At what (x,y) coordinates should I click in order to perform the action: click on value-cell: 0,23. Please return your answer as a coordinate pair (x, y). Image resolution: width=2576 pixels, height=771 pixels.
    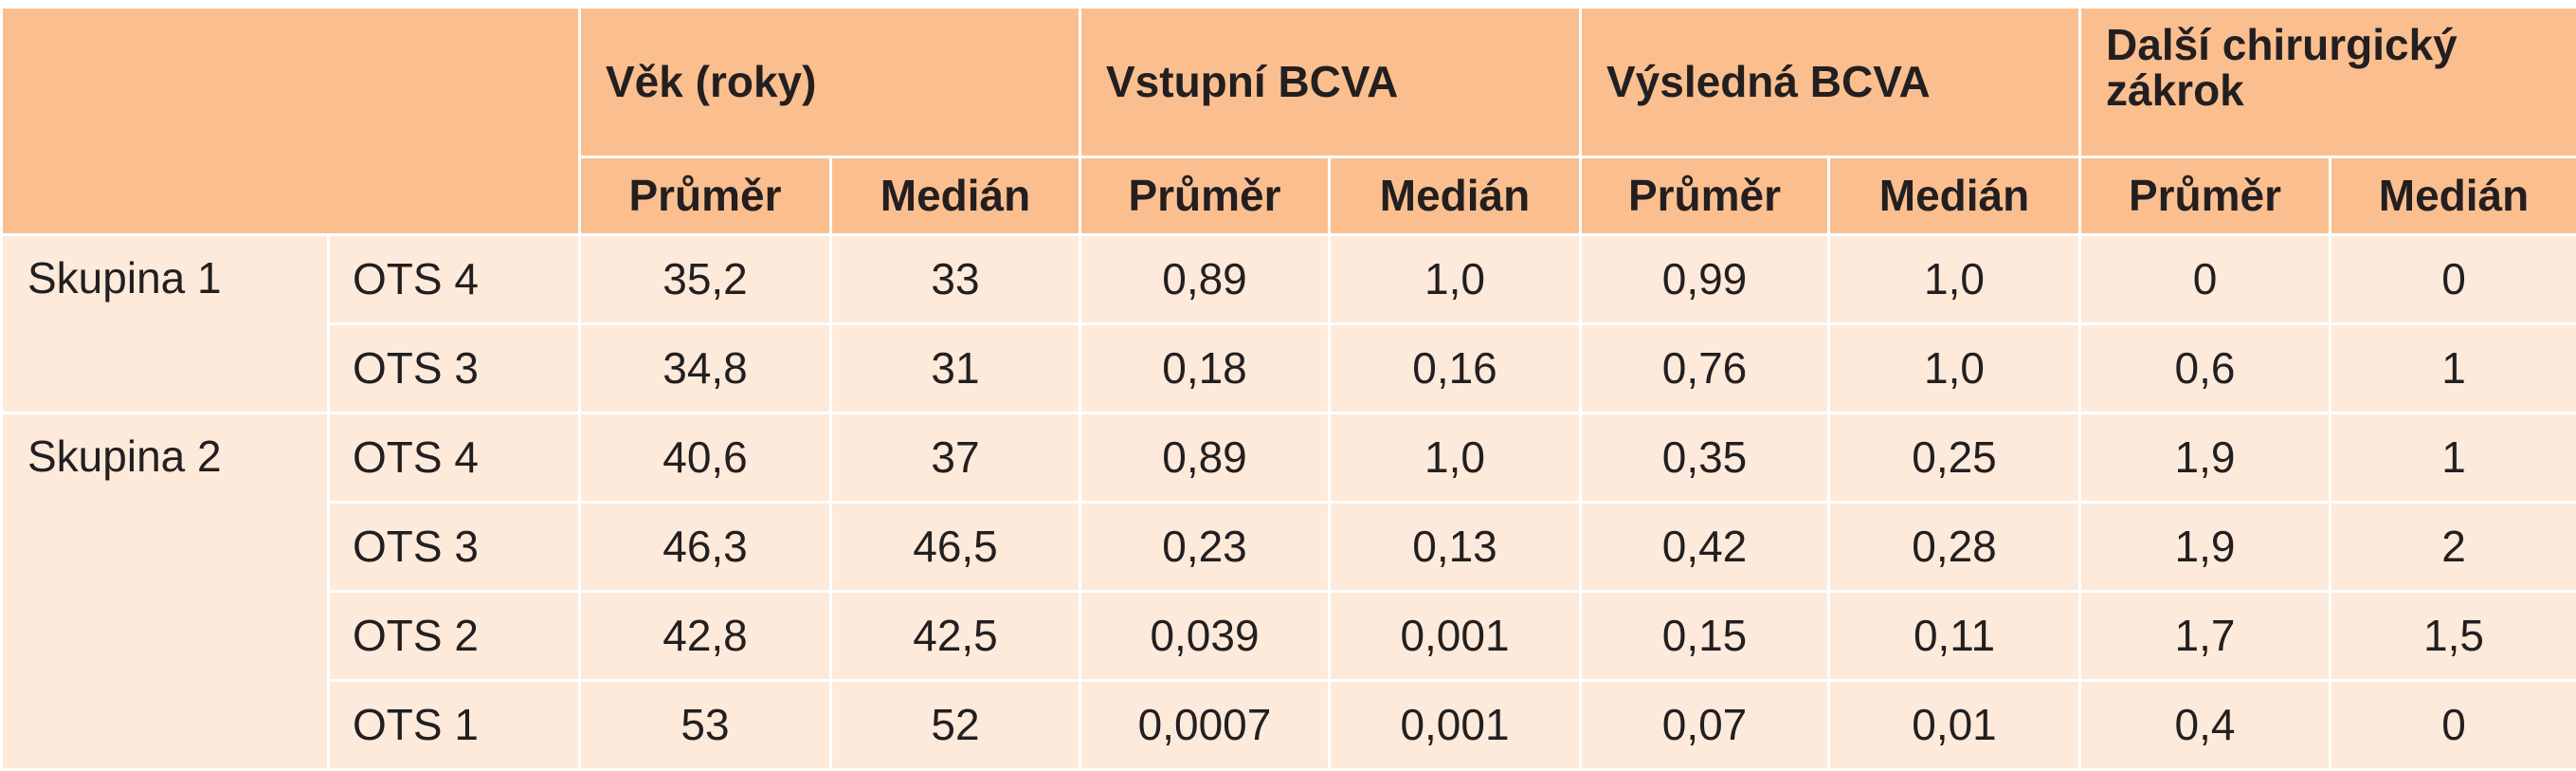
    Looking at the image, I should click on (1205, 548).